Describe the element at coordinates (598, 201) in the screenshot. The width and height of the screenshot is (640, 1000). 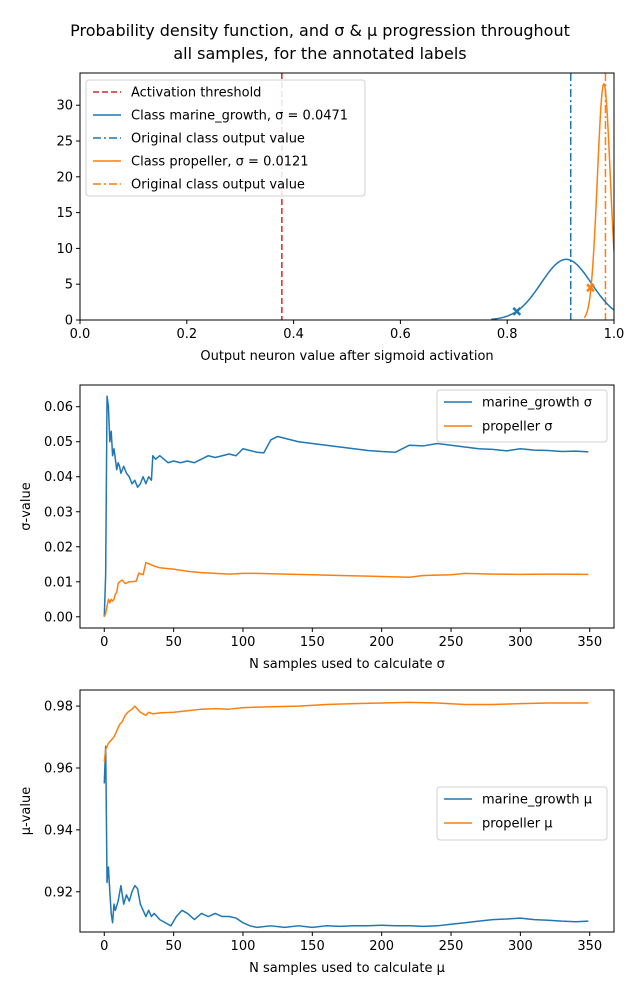
I see `pdf-curve-propeller` at that location.